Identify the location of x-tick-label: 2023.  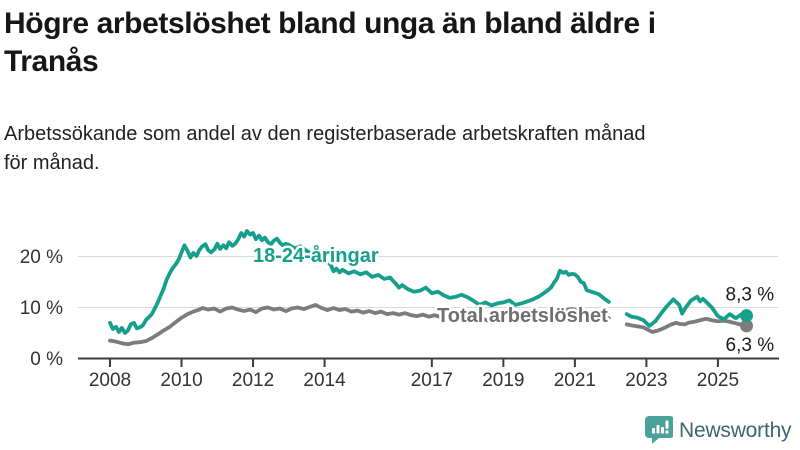
(646, 380).